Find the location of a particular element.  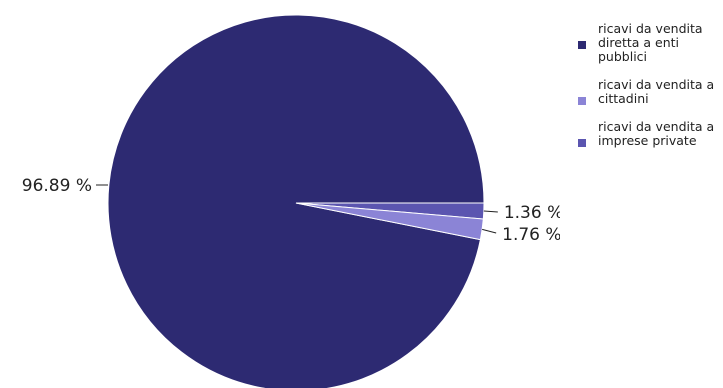

legend-swatch-enti-pubblici is located at coordinates (582, 45).